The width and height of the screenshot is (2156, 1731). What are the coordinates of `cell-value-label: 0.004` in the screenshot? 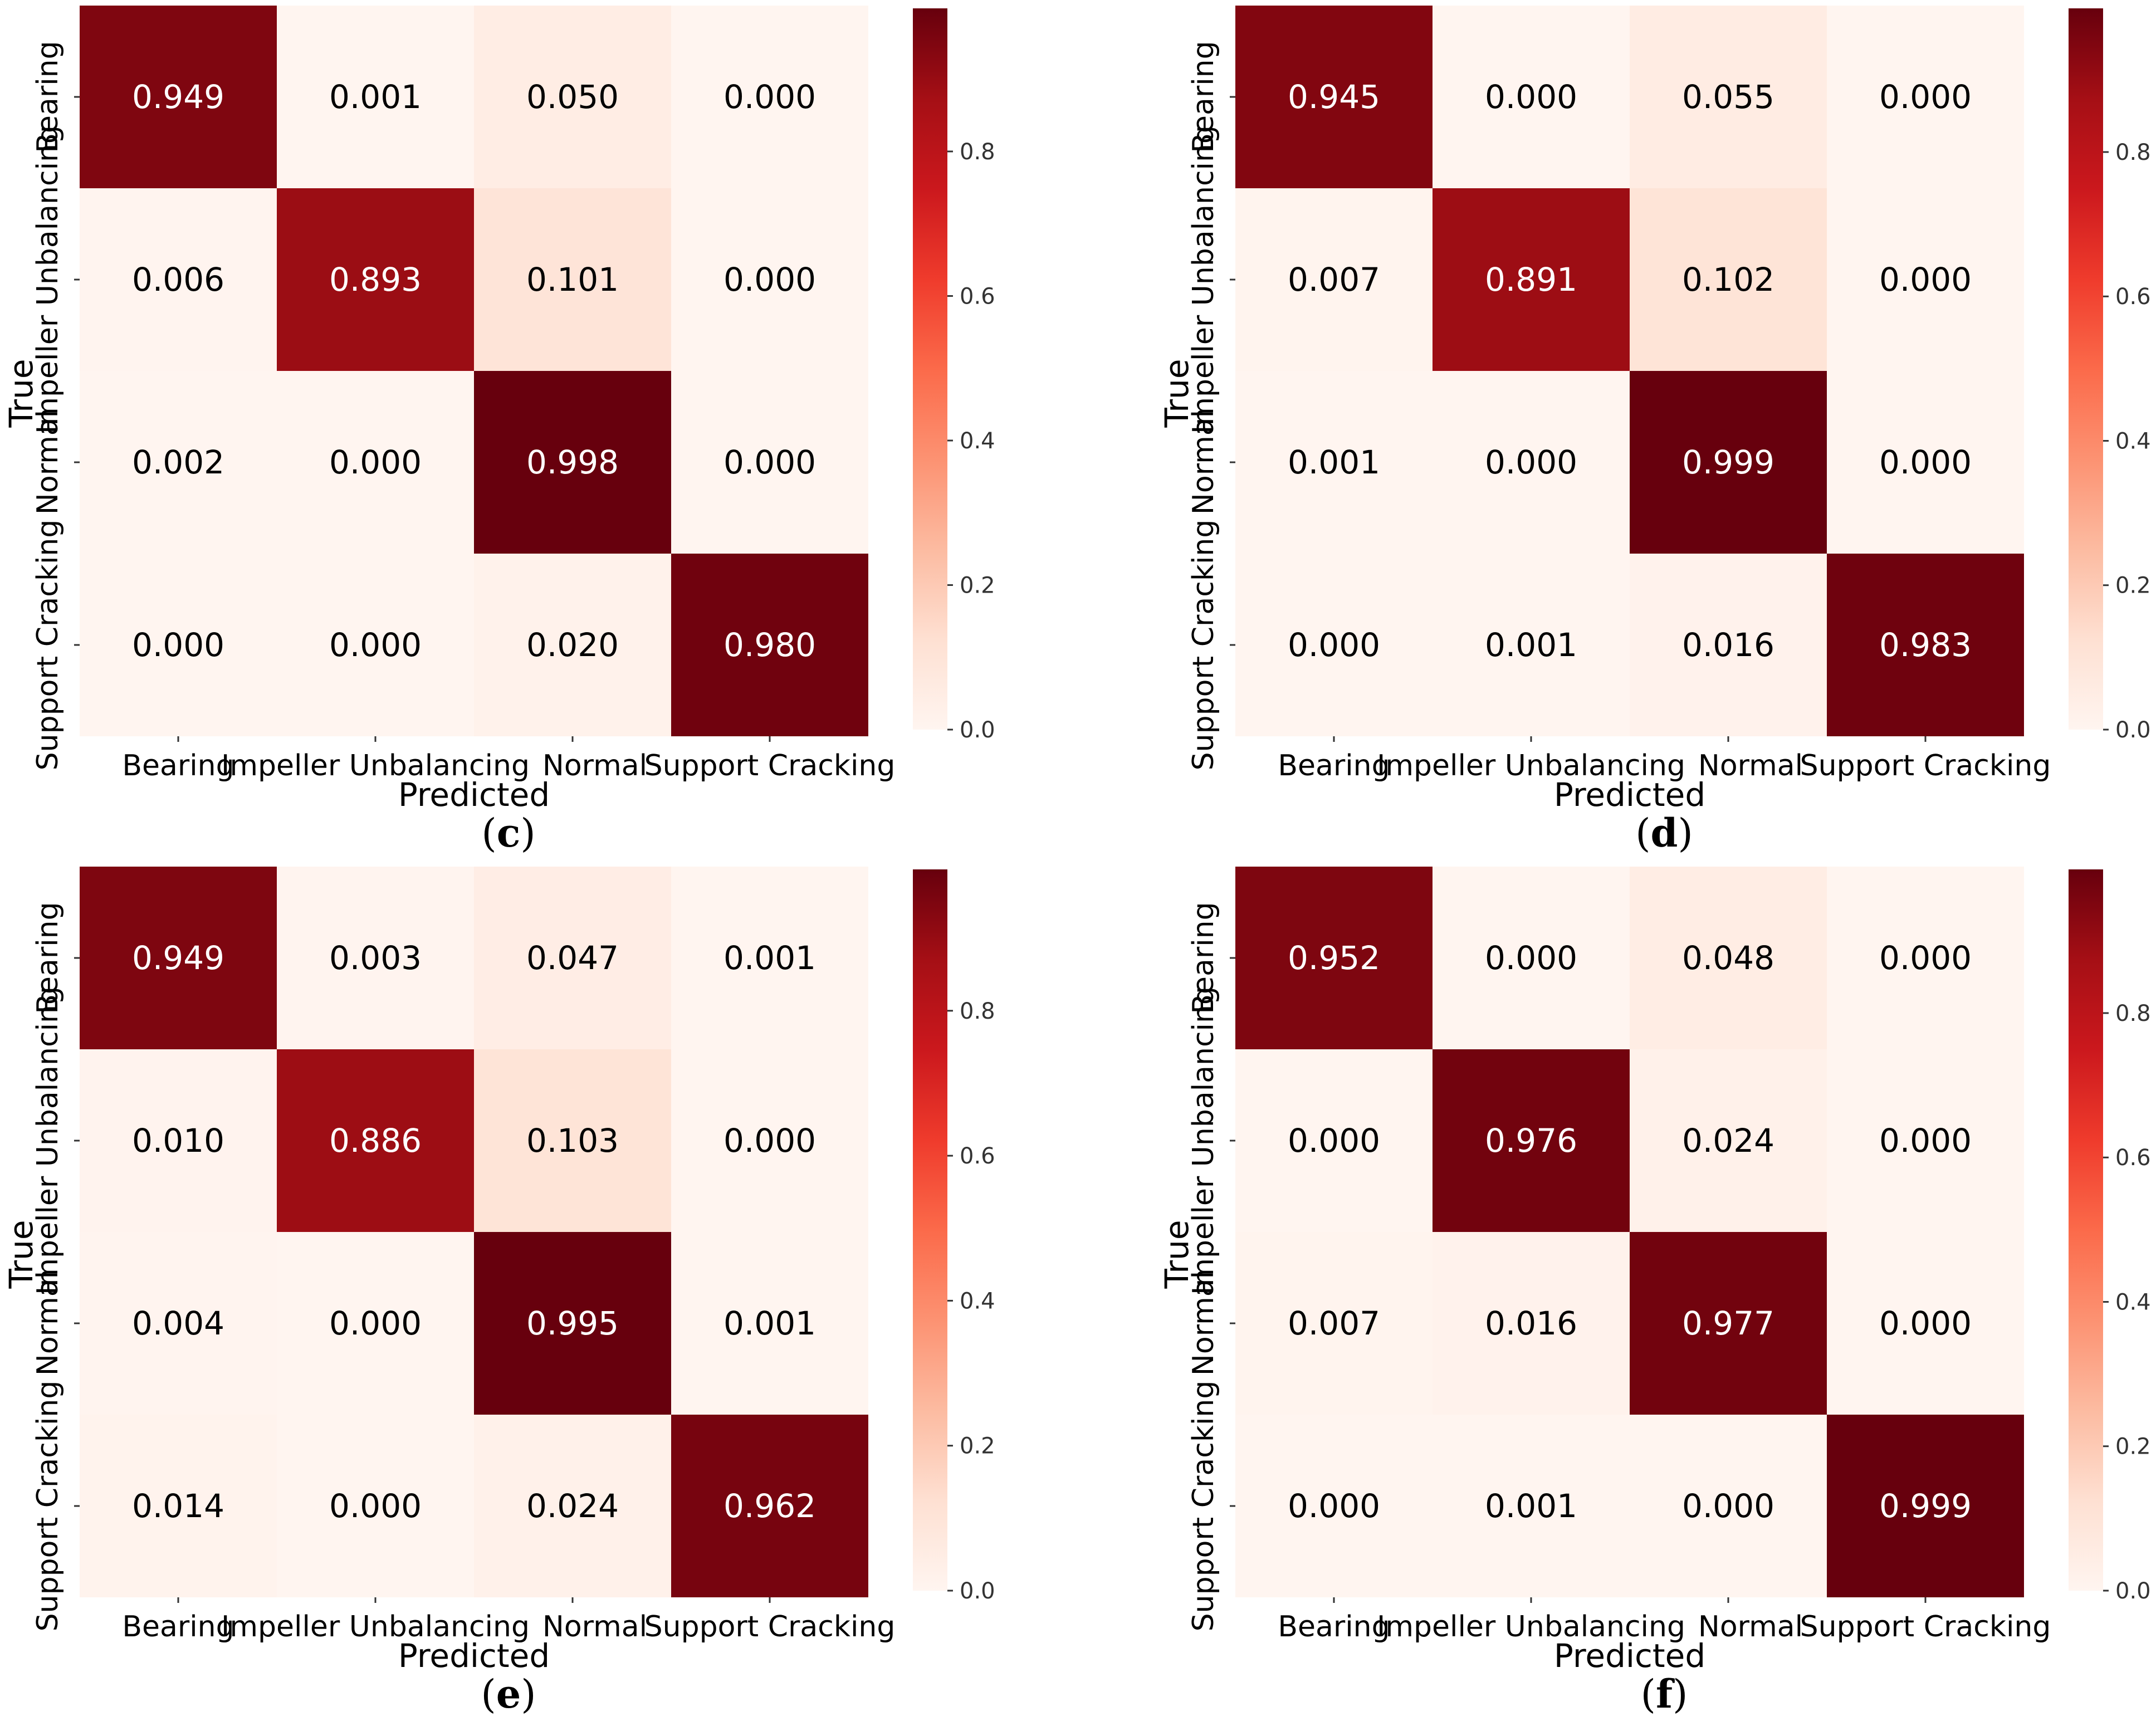 It's located at (178, 1323).